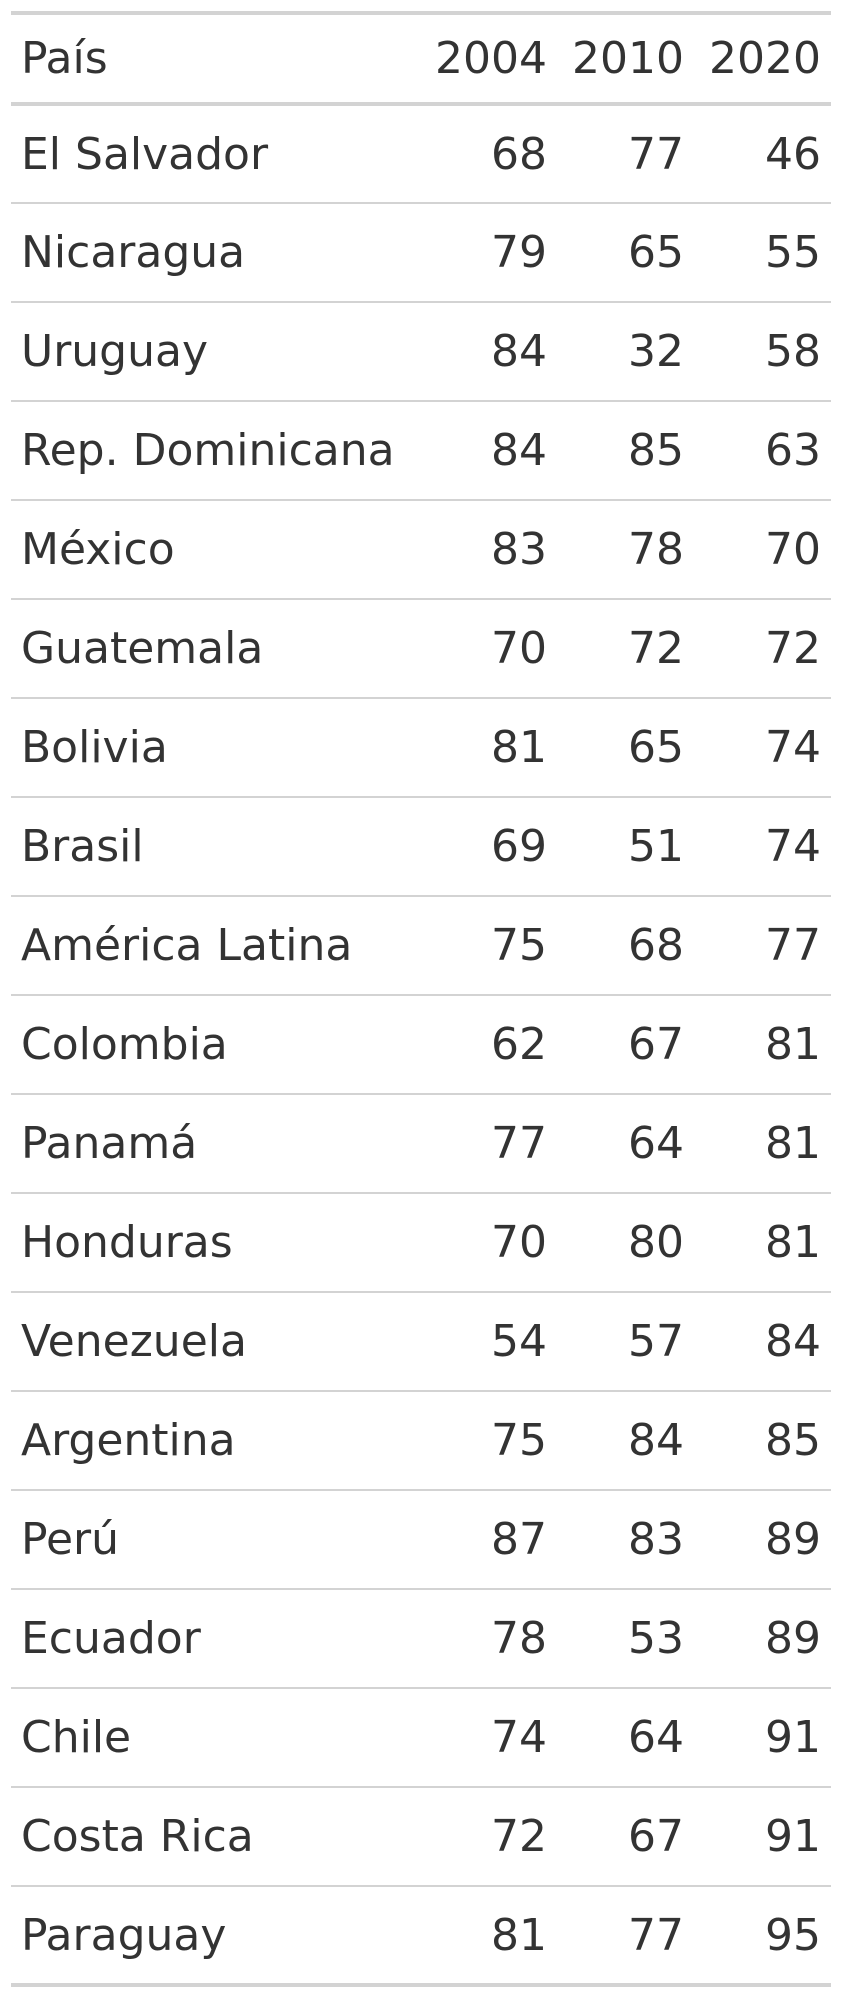 Image resolution: width=841 pixels, height=1998 pixels. What do you see at coordinates (762, 58) in the screenshot?
I see `header-year-2020: 2020` at bounding box center [762, 58].